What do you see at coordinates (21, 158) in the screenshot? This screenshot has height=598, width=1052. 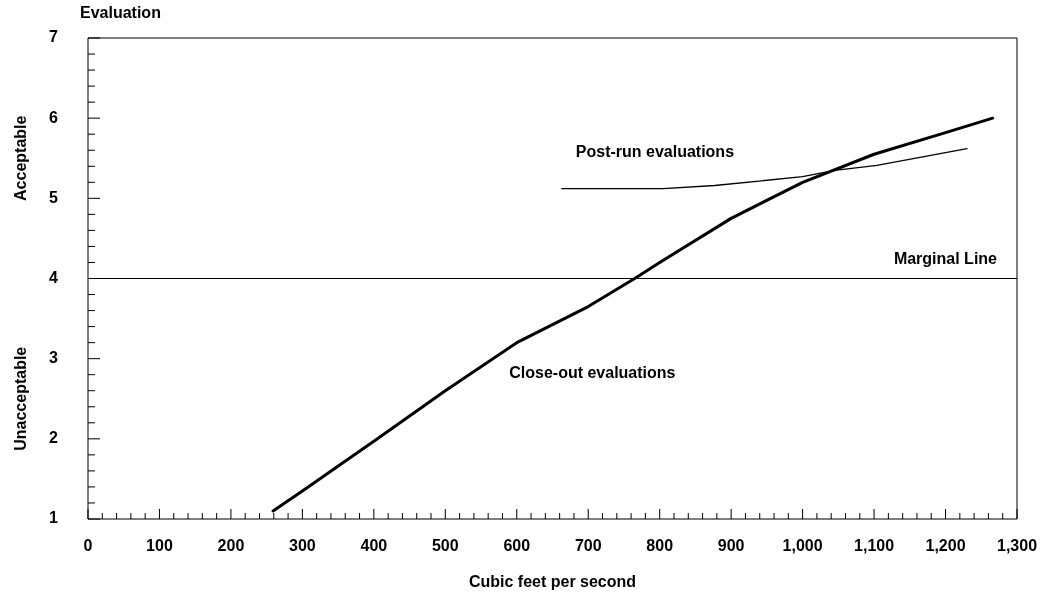 I see `text: Acceptable` at bounding box center [21, 158].